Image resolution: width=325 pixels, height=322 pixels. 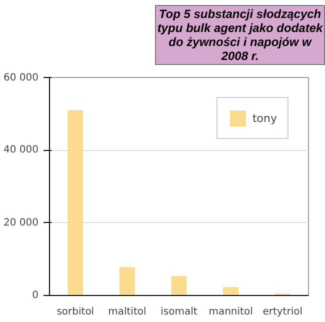 What do you see at coordinates (21, 78) in the screenshot?
I see `y-tick-label: 60 000` at bounding box center [21, 78].